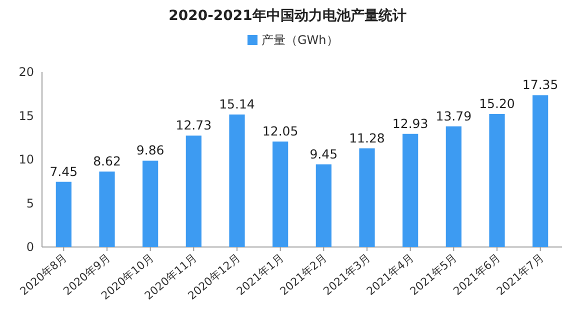 The width and height of the screenshot is (575, 328). Describe the element at coordinates (497, 103) in the screenshot. I see `text: 15.20` at that location.